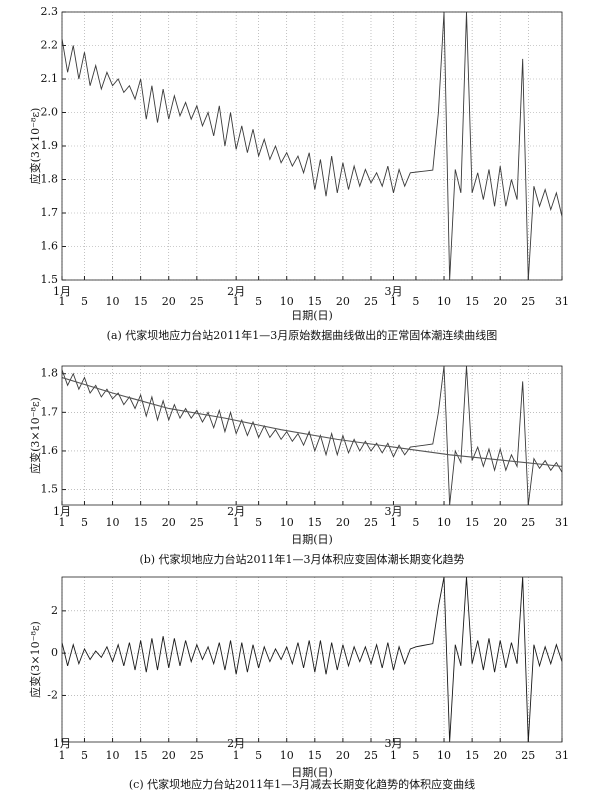  I want to click on y-tick-label: 2.0, so click(50, 112).